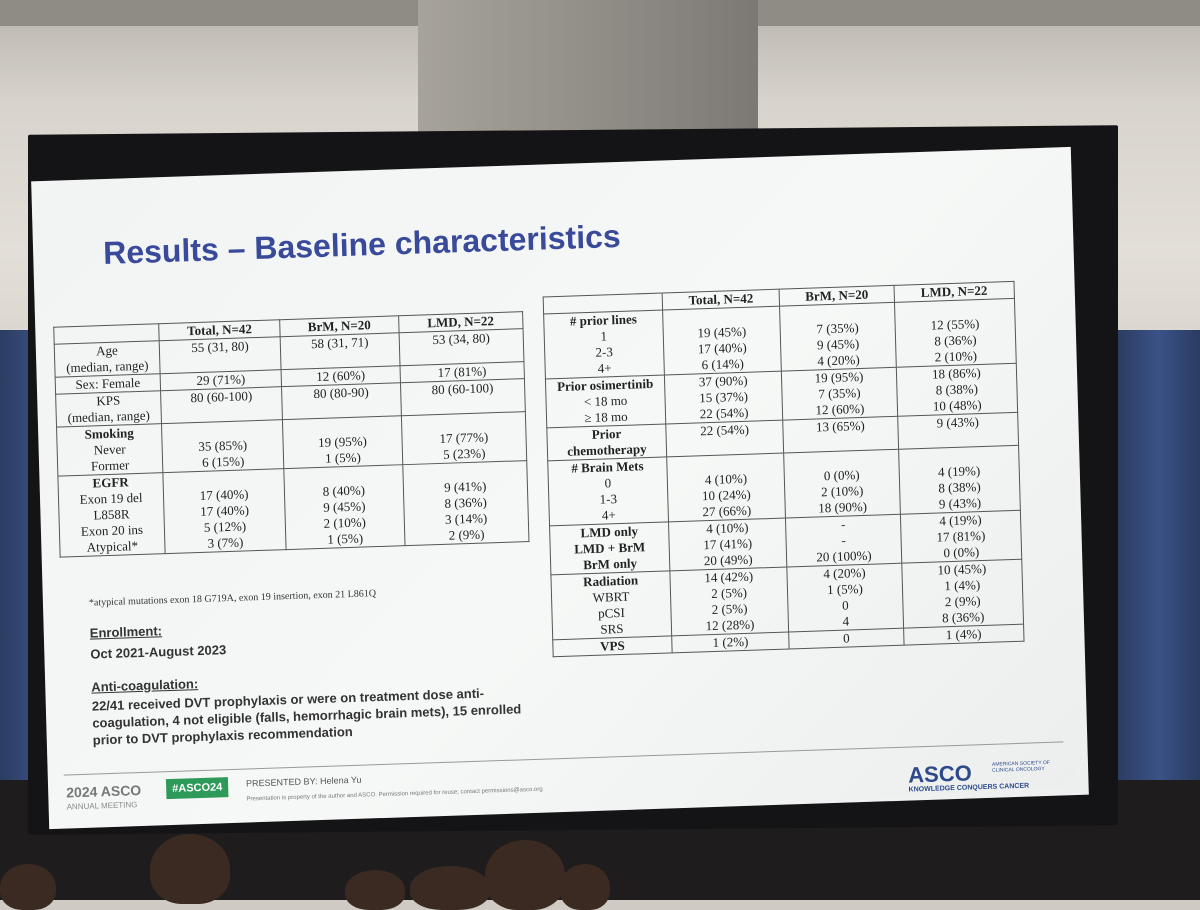  What do you see at coordinates (958, 422) in the screenshot?
I see `cell-value: 9 (43%)` at bounding box center [958, 422].